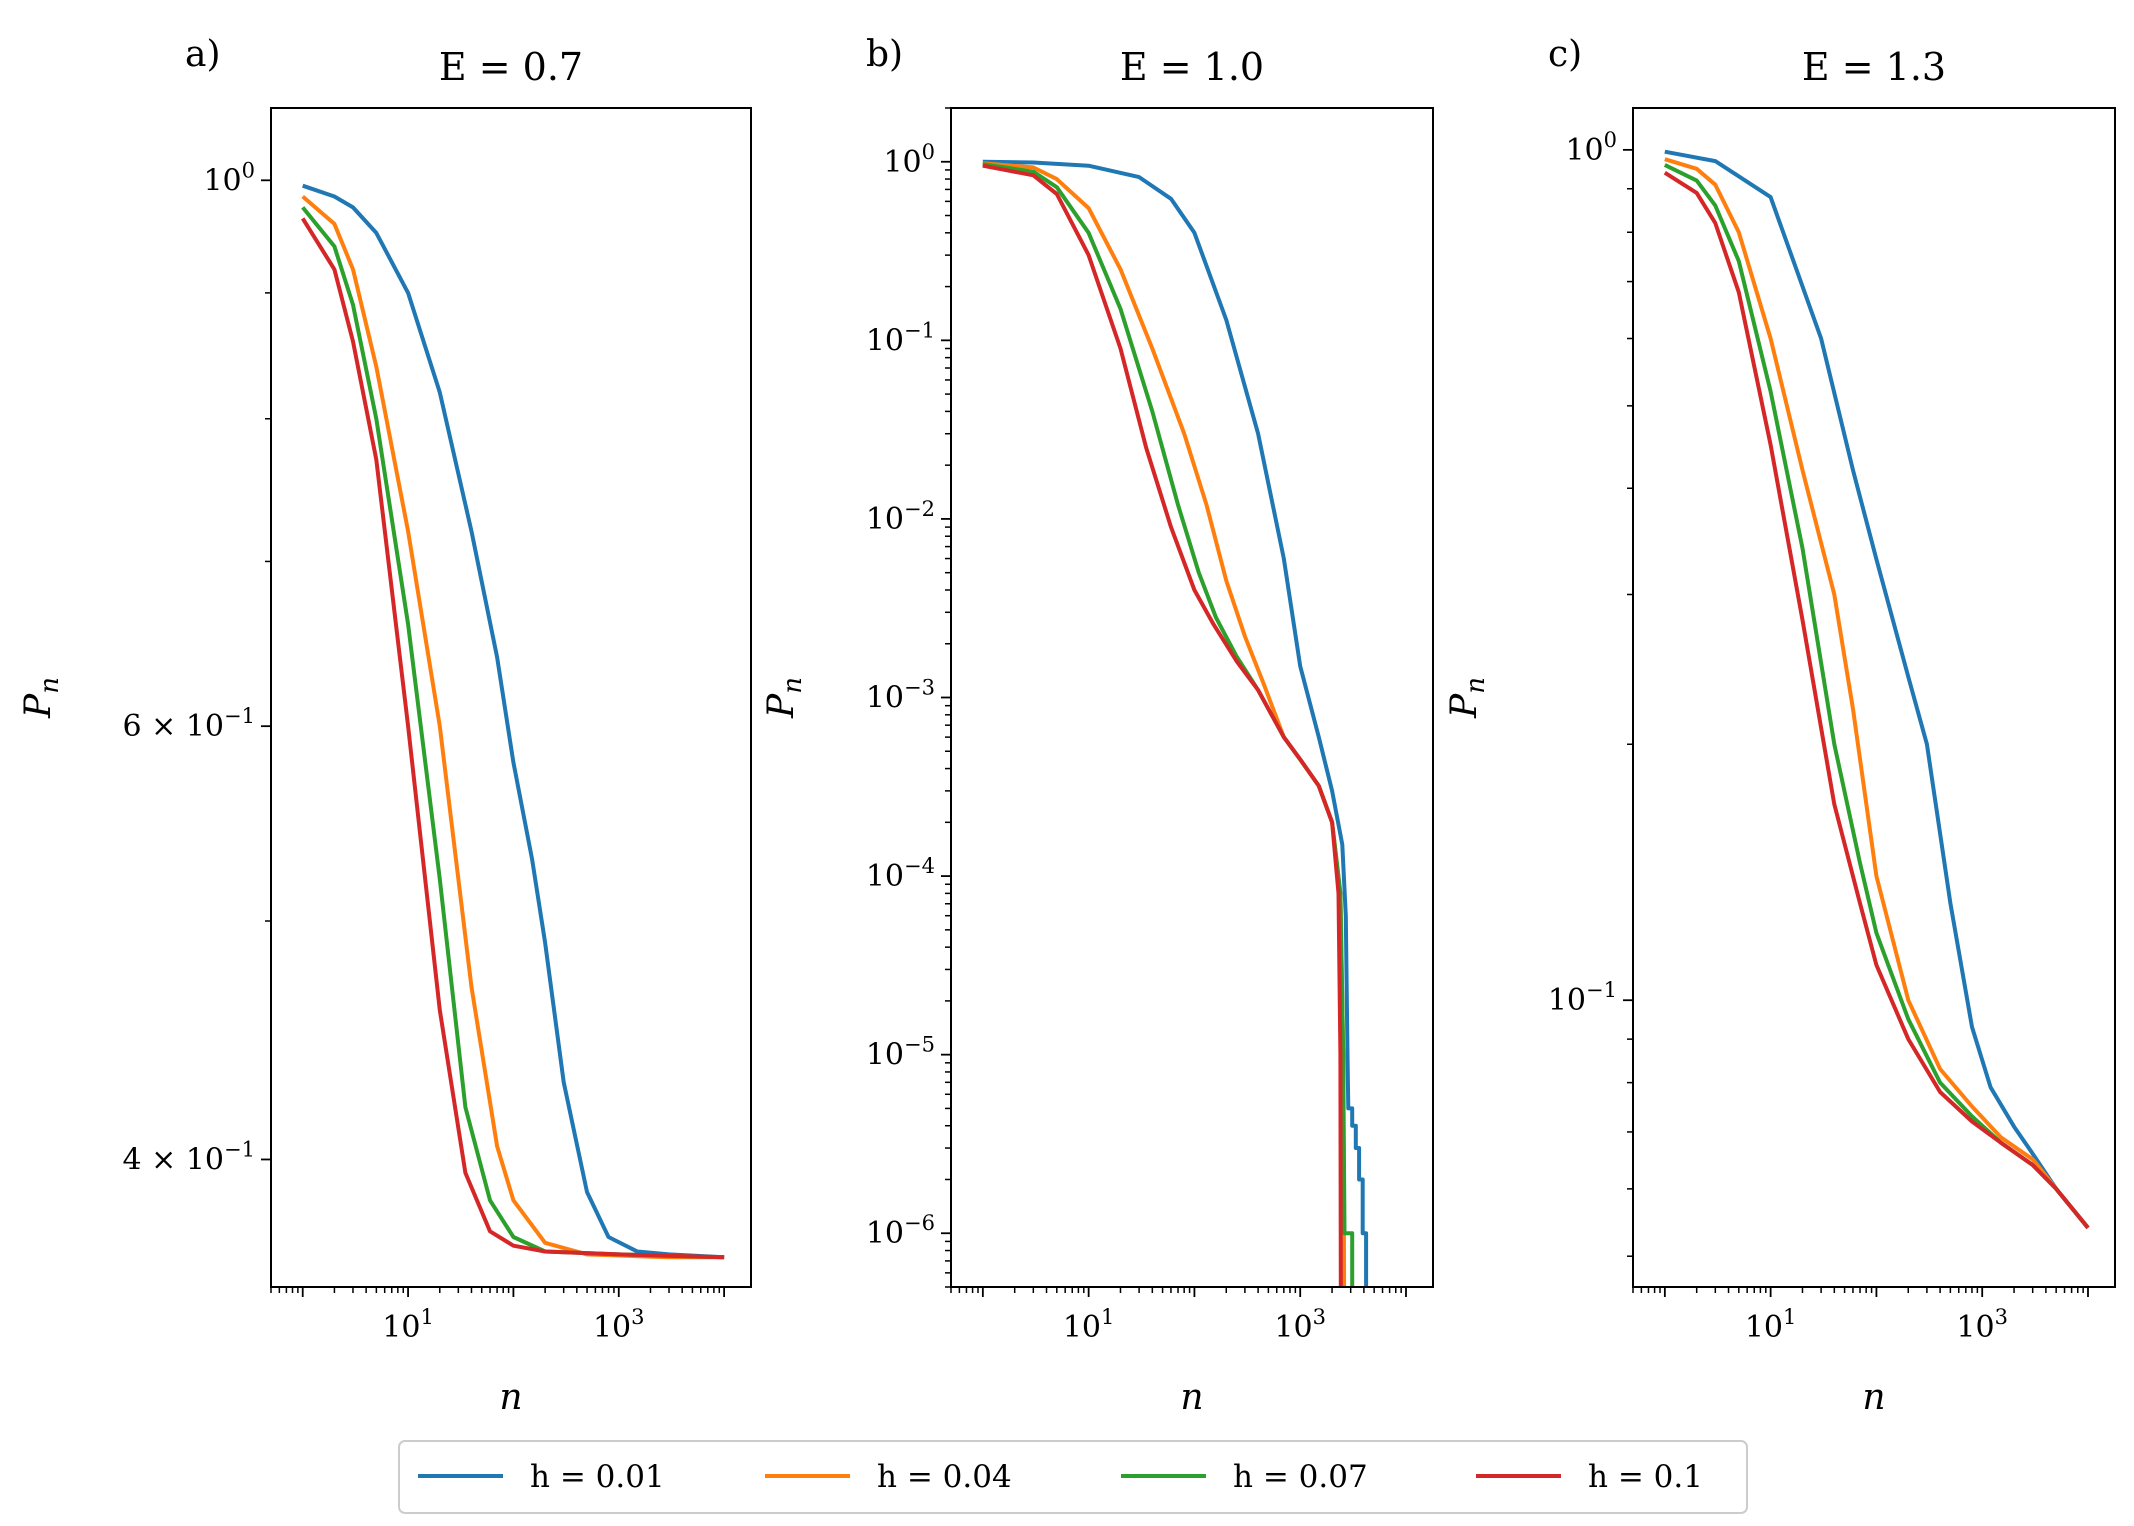 The height and width of the screenshot is (1526, 2134). Describe the element at coordinates (1874, 67) in the screenshot. I see `panel-title: E = 1.3` at that location.